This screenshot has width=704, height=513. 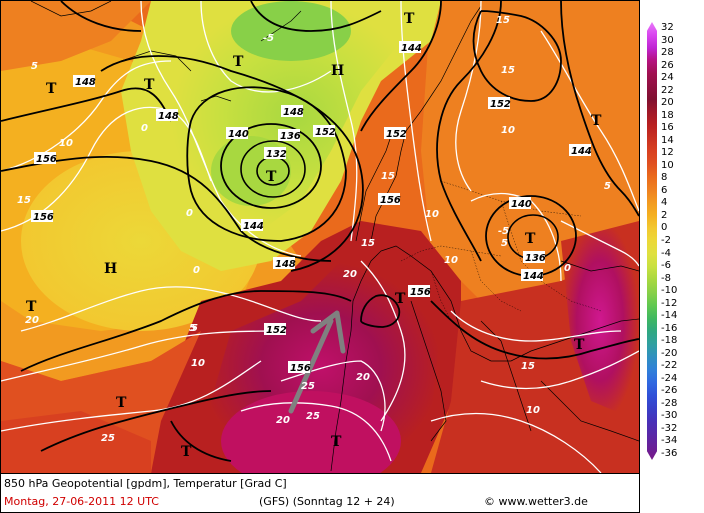 I want to click on legend-label: 10, so click(x=667, y=165).